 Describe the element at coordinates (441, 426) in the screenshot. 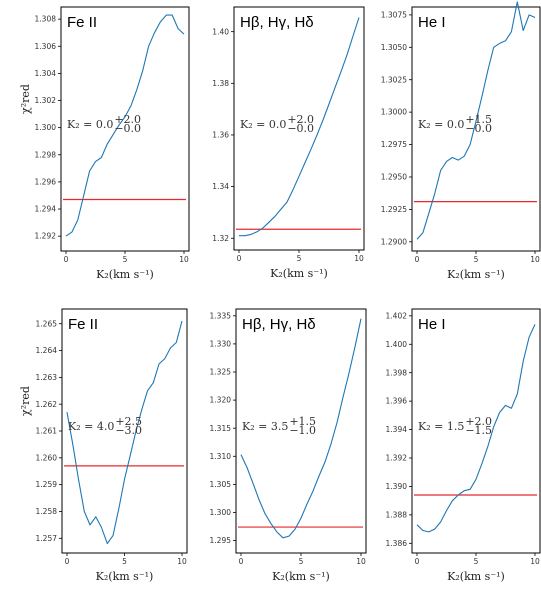

I see `k2-annotation: K₂ = 1.5` at that location.